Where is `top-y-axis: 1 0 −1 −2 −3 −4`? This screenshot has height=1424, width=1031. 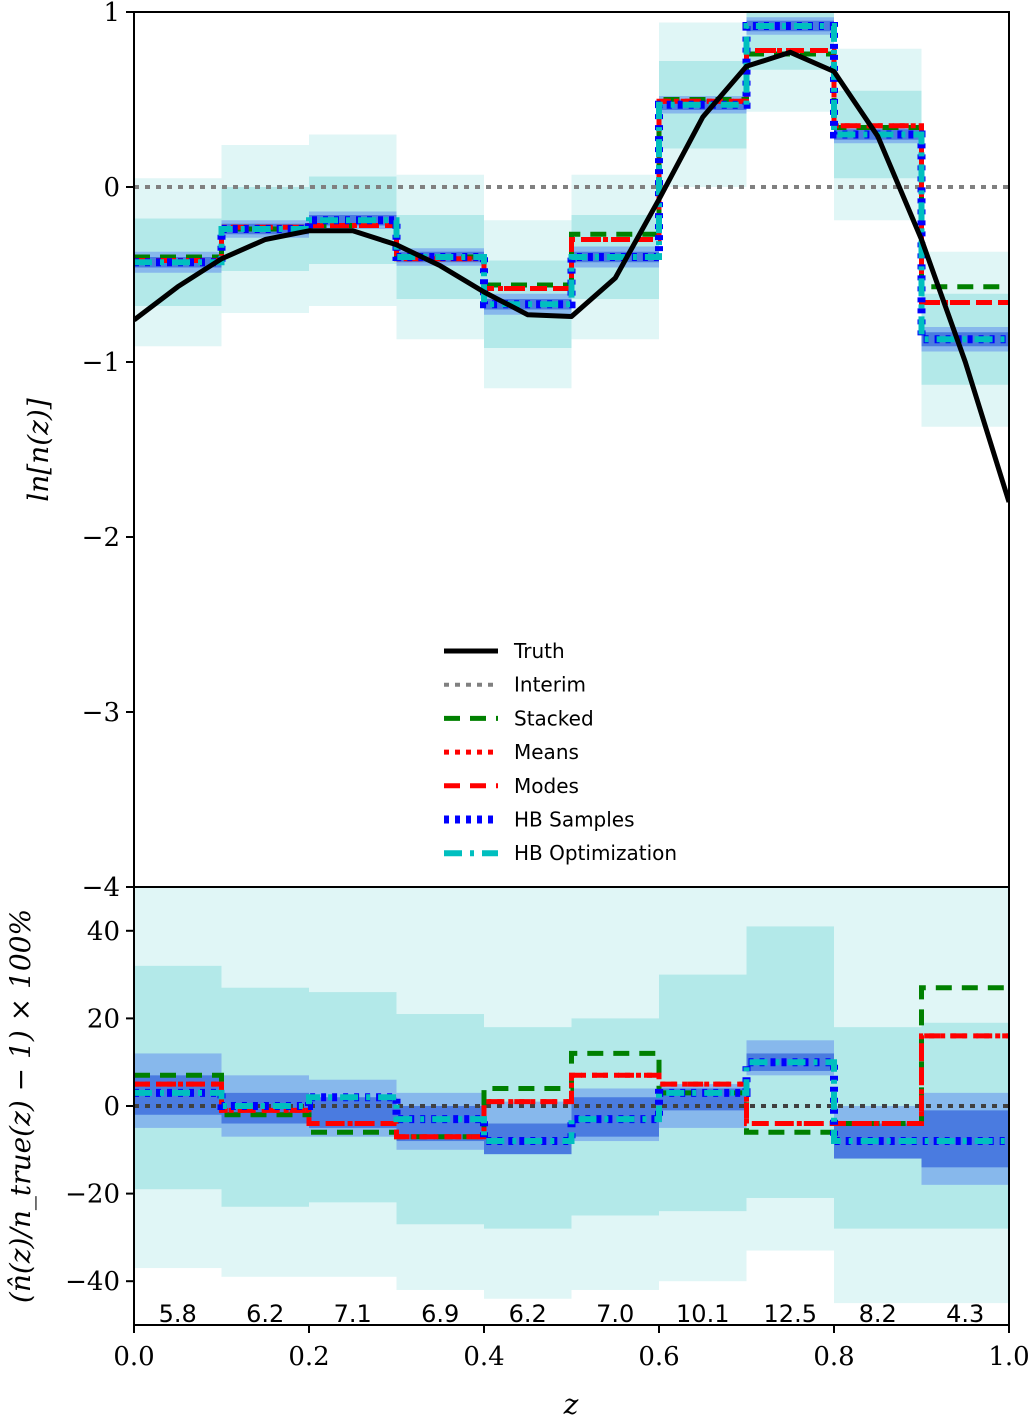 top-y-axis: 1 0 −1 −2 −3 −4 is located at coordinates (108, 451).